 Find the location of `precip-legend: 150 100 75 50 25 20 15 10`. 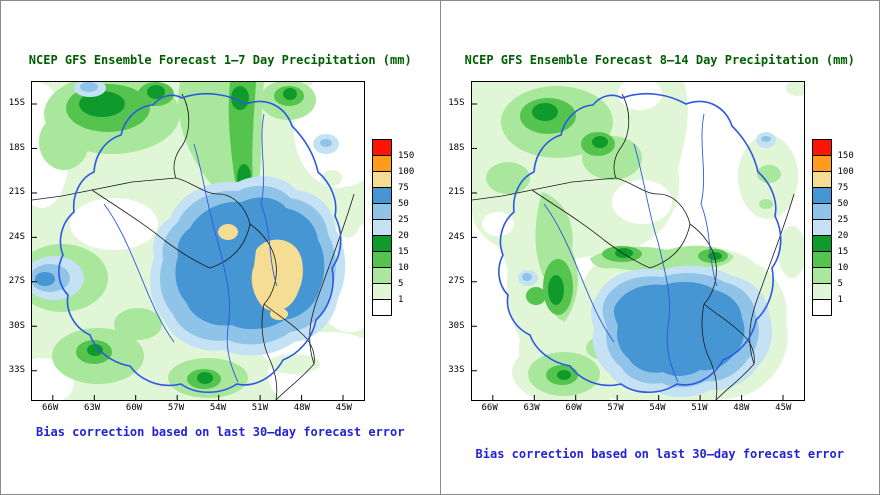

precip-legend: 150 100 75 50 25 20 15 10 is located at coordinates (832, 227).